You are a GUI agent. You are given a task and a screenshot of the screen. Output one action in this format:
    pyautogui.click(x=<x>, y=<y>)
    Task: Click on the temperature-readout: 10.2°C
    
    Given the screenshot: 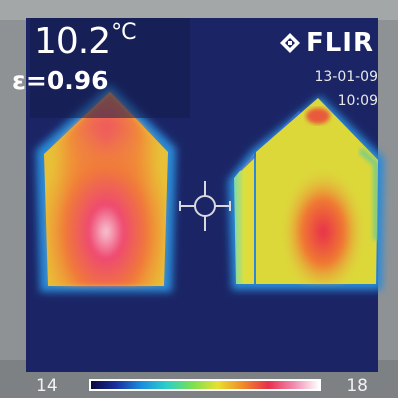 What is the action you would take?
    pyautogui.click(x=85, y=41)
    